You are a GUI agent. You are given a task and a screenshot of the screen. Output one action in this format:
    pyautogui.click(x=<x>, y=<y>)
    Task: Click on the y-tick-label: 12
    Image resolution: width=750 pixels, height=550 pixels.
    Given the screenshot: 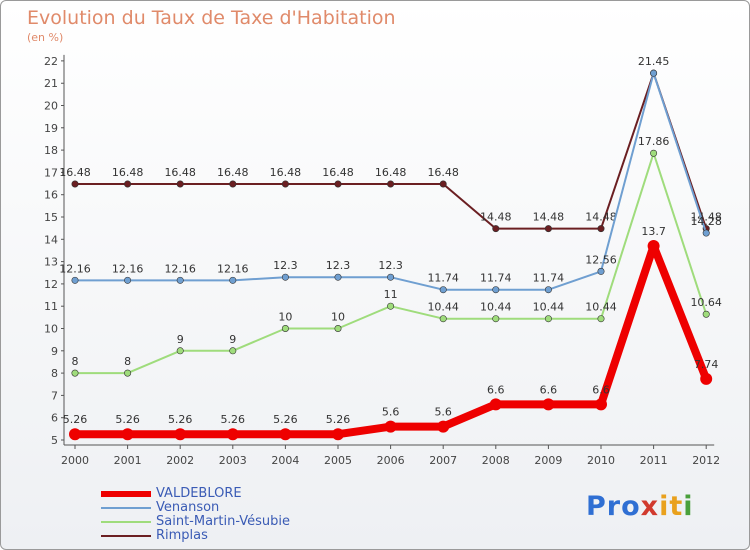 What is the action you would take?
    pyautogui.click(x=51, y=284)
    